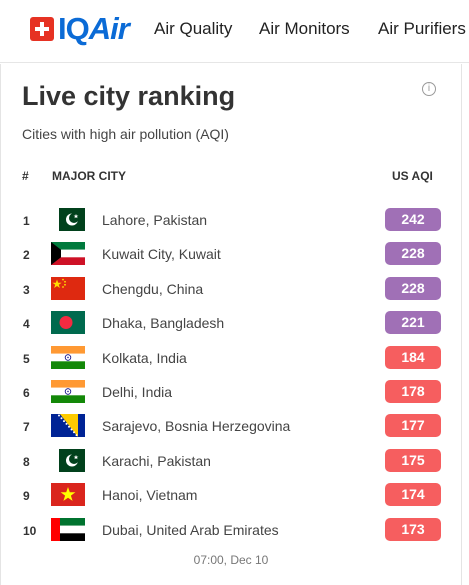 This screenshot has height=585, width=469. I want to click on aqi-badge: 178, so click(413, 391).